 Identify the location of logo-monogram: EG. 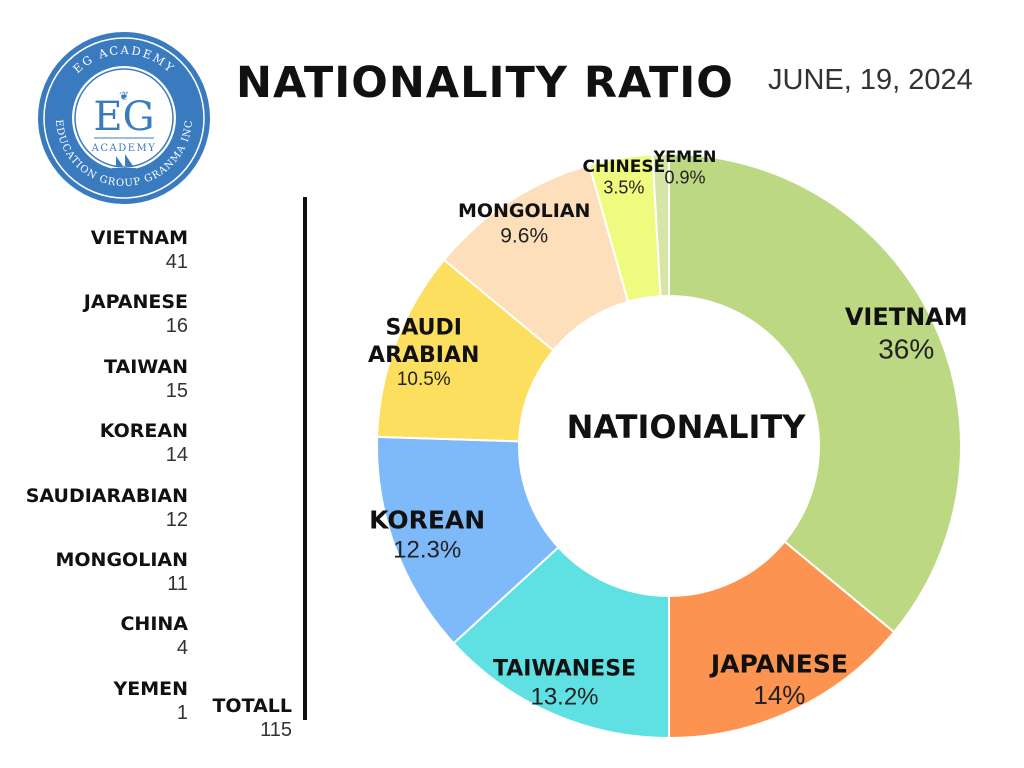
(123, 117).